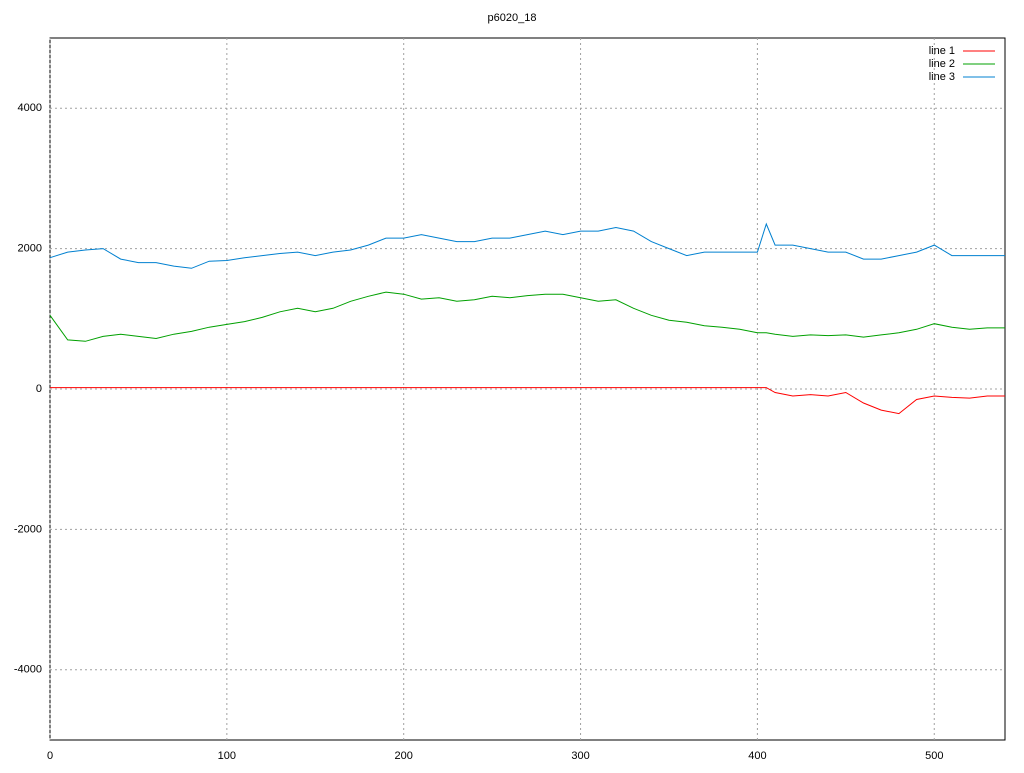  I want to click on y-tick-label: 0, so click(39, 389).